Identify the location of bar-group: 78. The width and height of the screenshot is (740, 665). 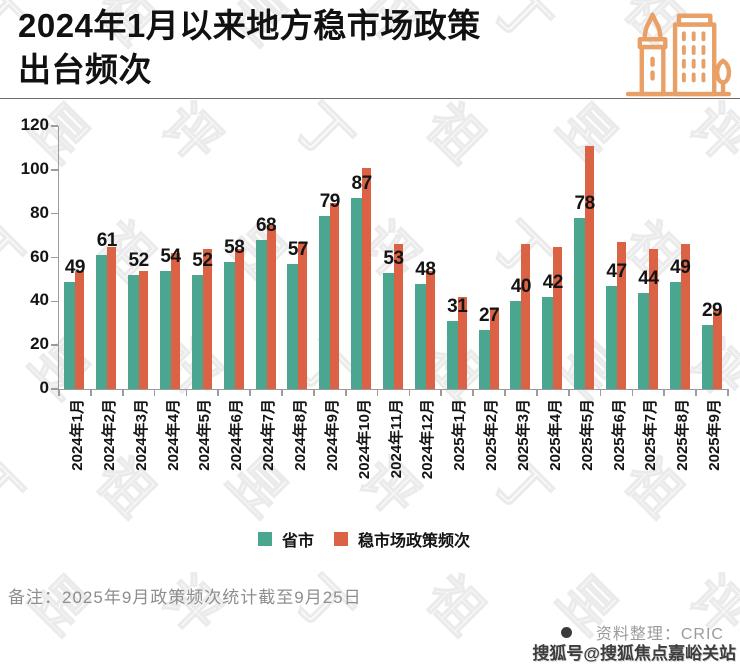
(585, 257).